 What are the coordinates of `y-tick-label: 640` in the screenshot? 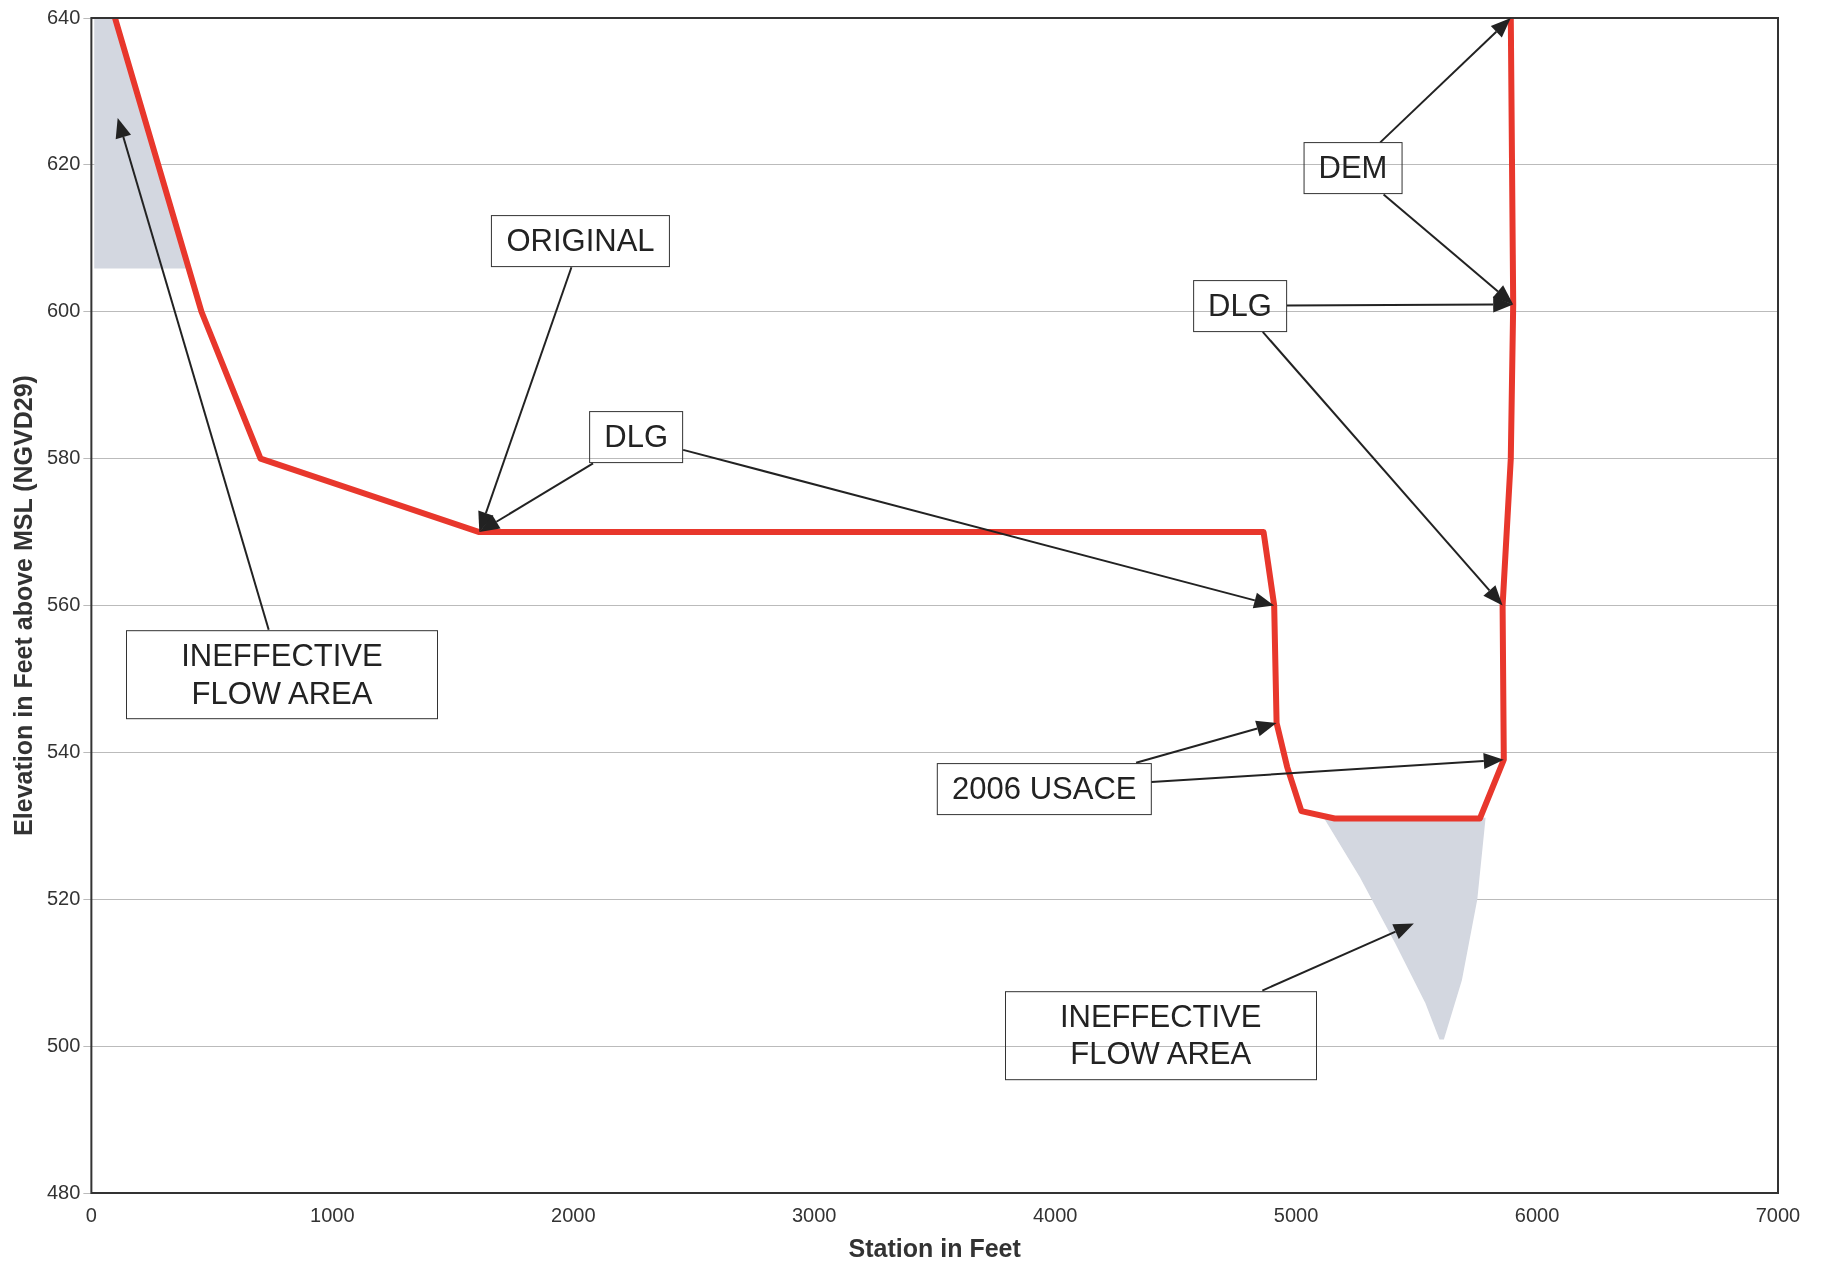 It's located at (63, 16).